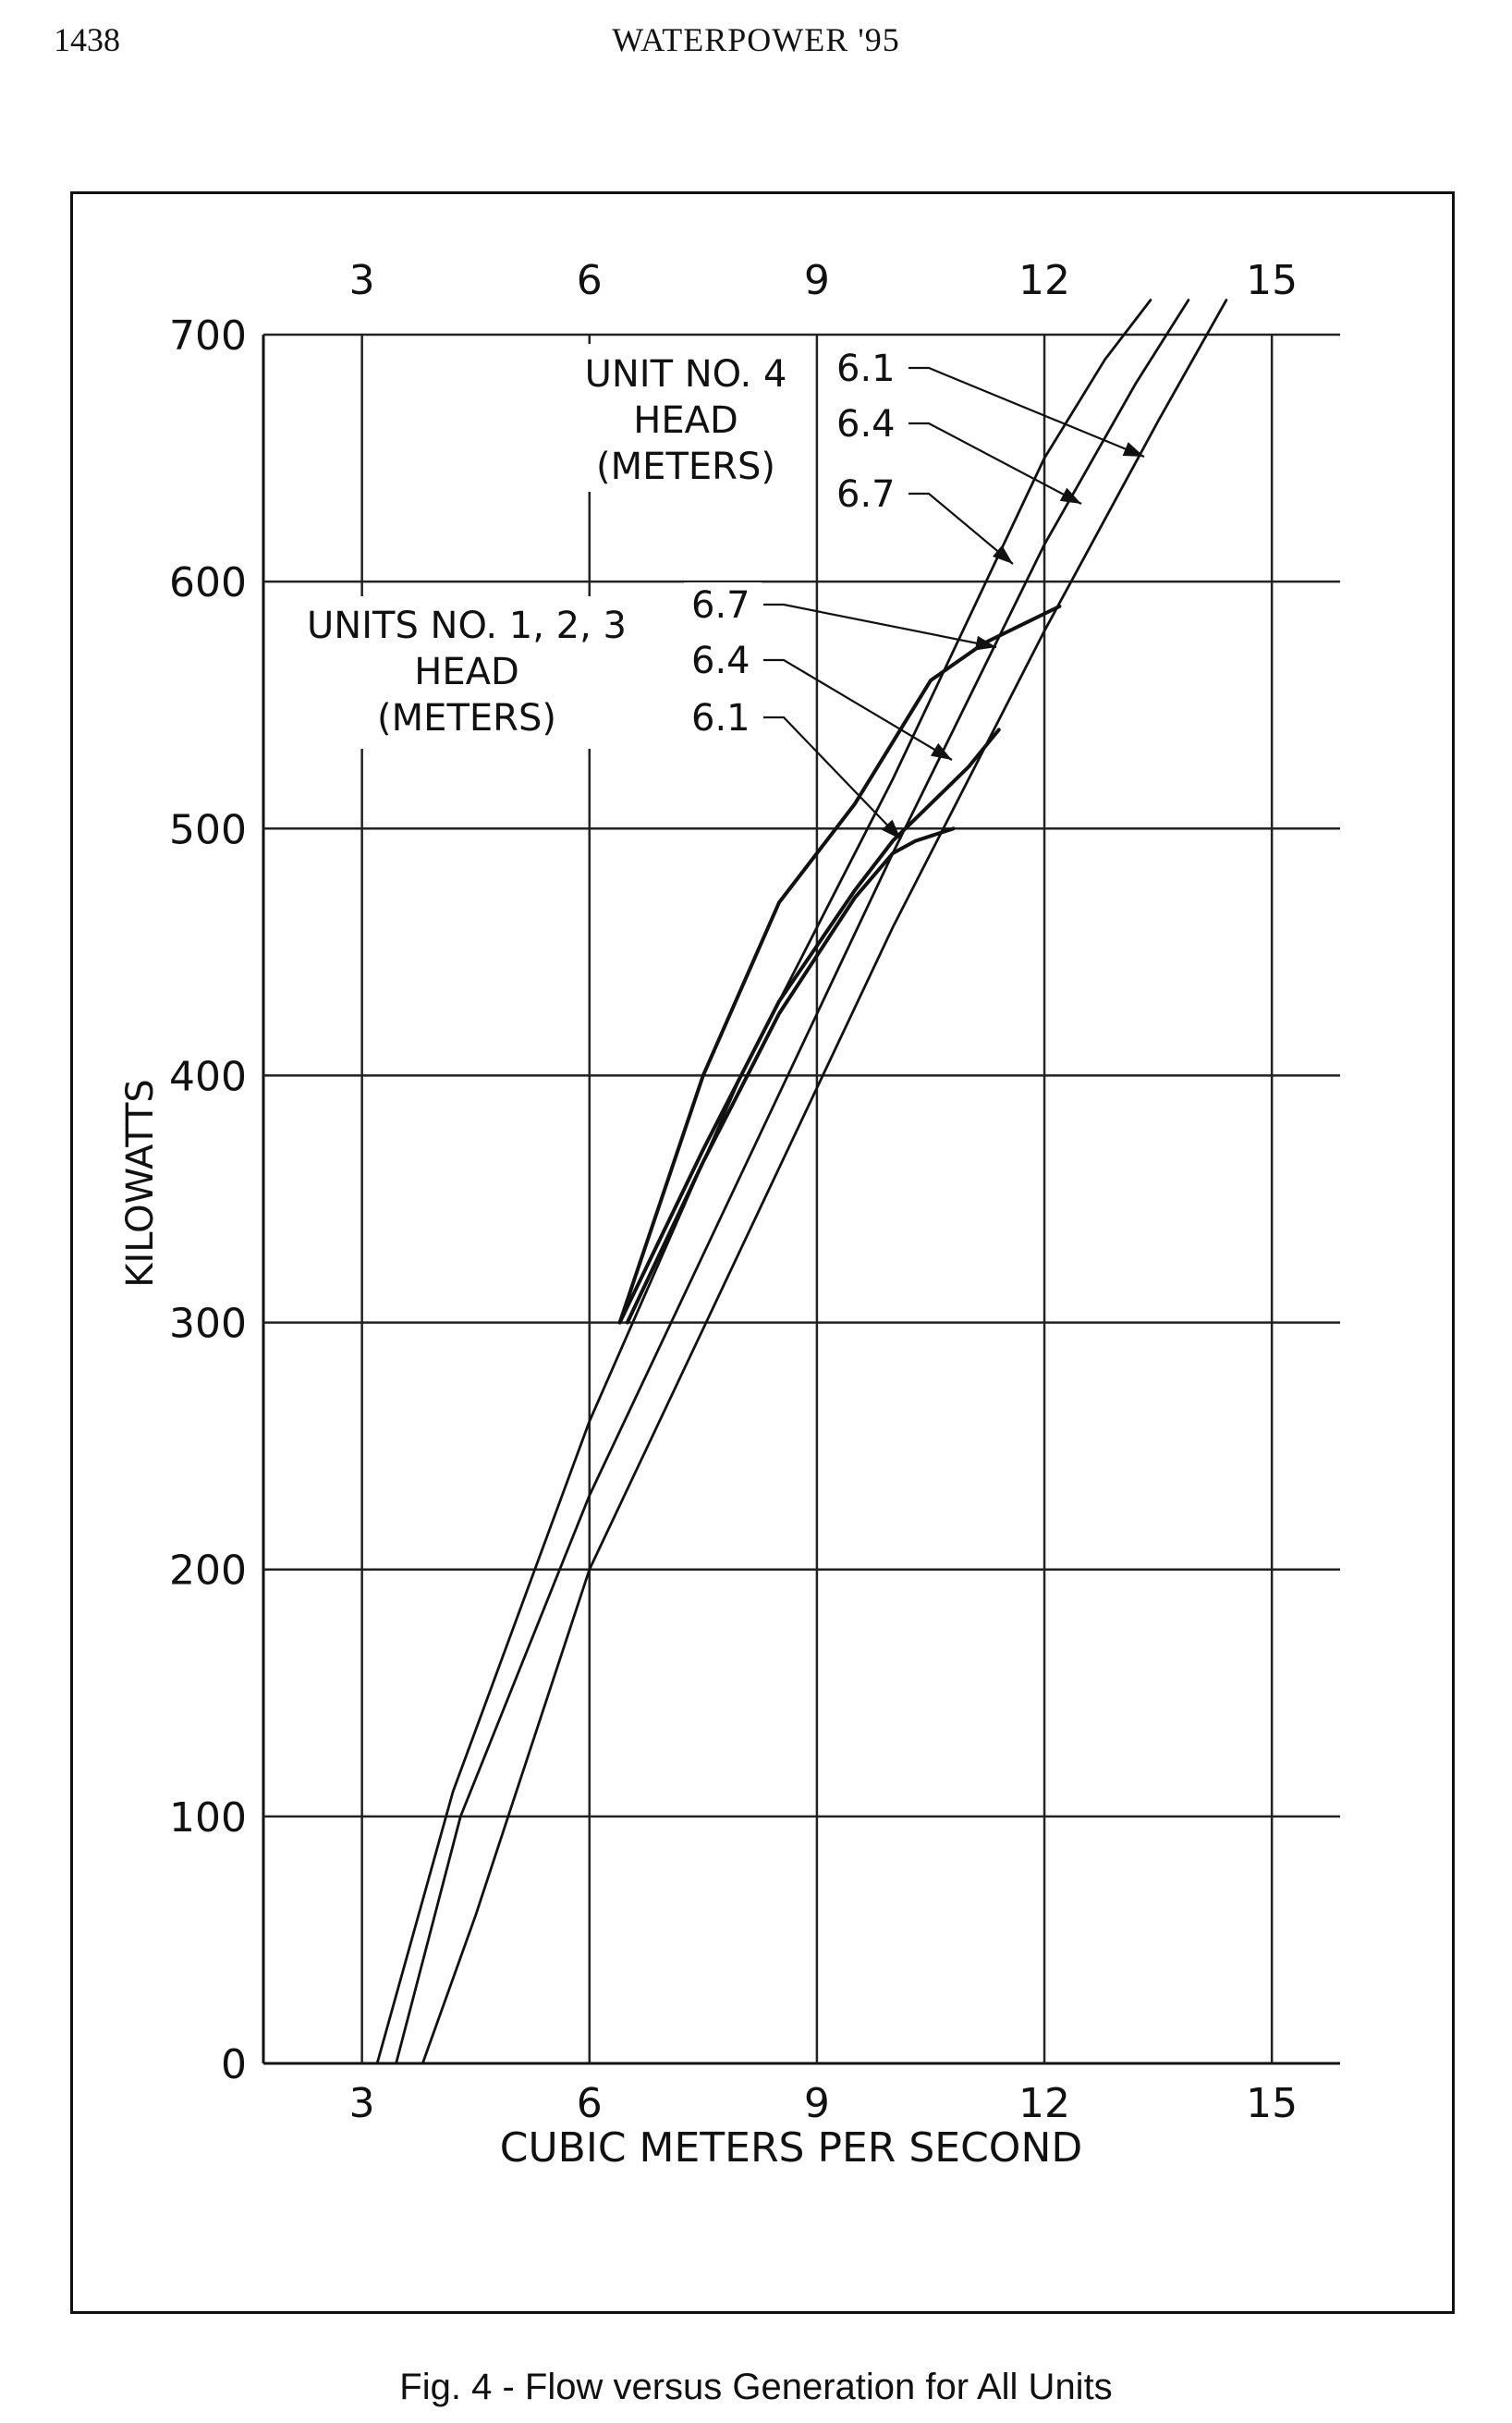 This screenshot has height=2423, width=1512. Describe the element at coordinates (208, 582) in the screenshot. I see `y-tick-label-600: 600` at that location.